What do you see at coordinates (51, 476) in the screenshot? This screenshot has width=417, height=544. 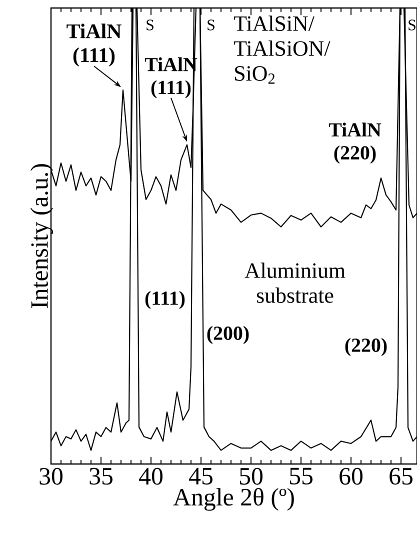 I see `x-tick-label: 30` at bounding box center [51, 476].